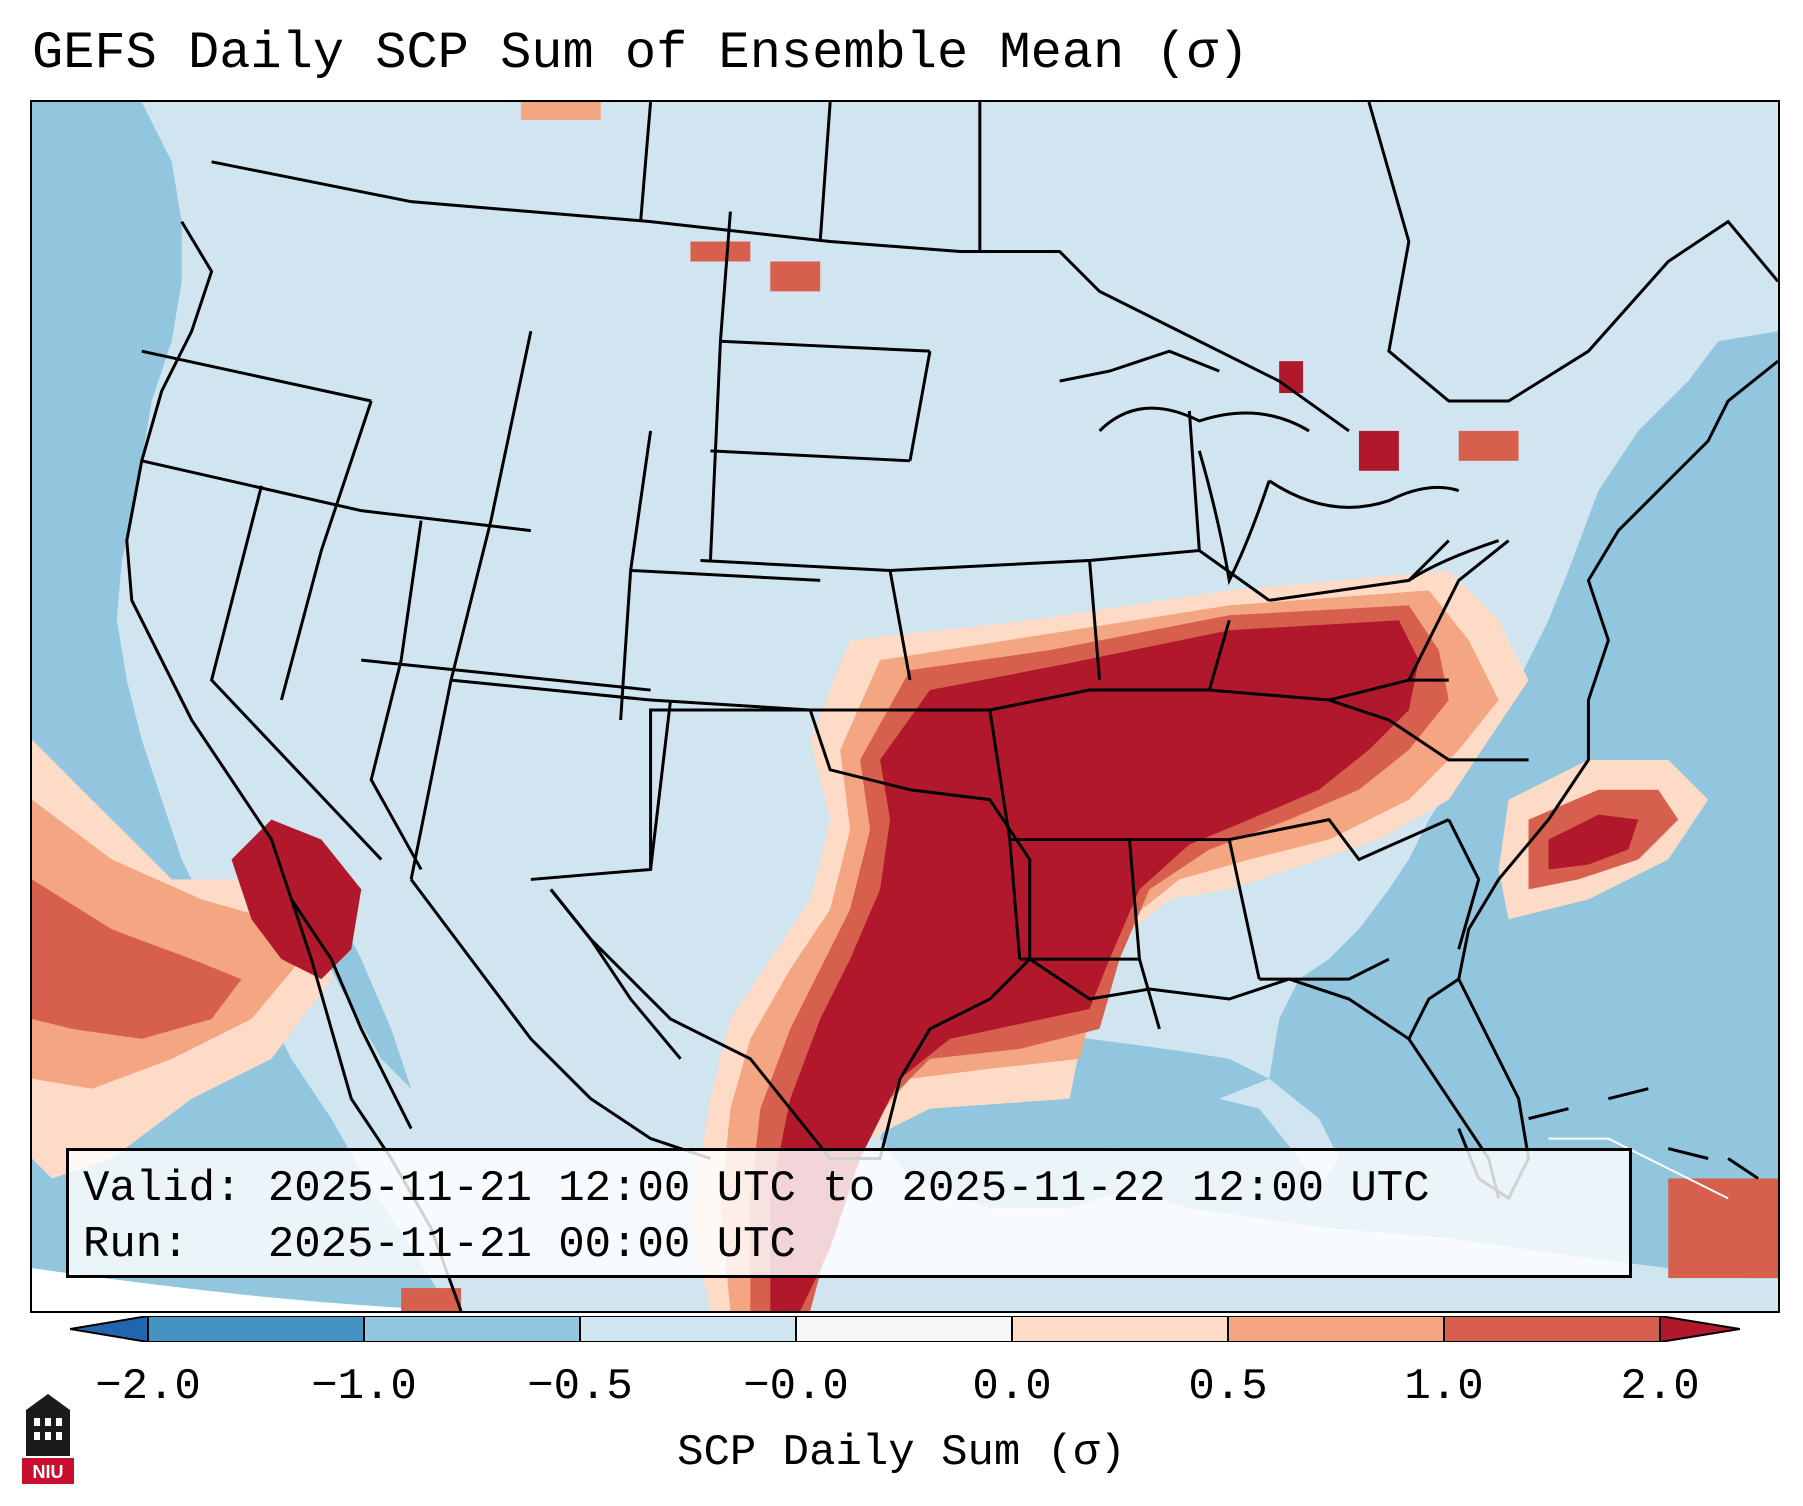 The height and width of the screenshot is (1506, 1803). I want to click on canada-central-lines, so click(810, 177).